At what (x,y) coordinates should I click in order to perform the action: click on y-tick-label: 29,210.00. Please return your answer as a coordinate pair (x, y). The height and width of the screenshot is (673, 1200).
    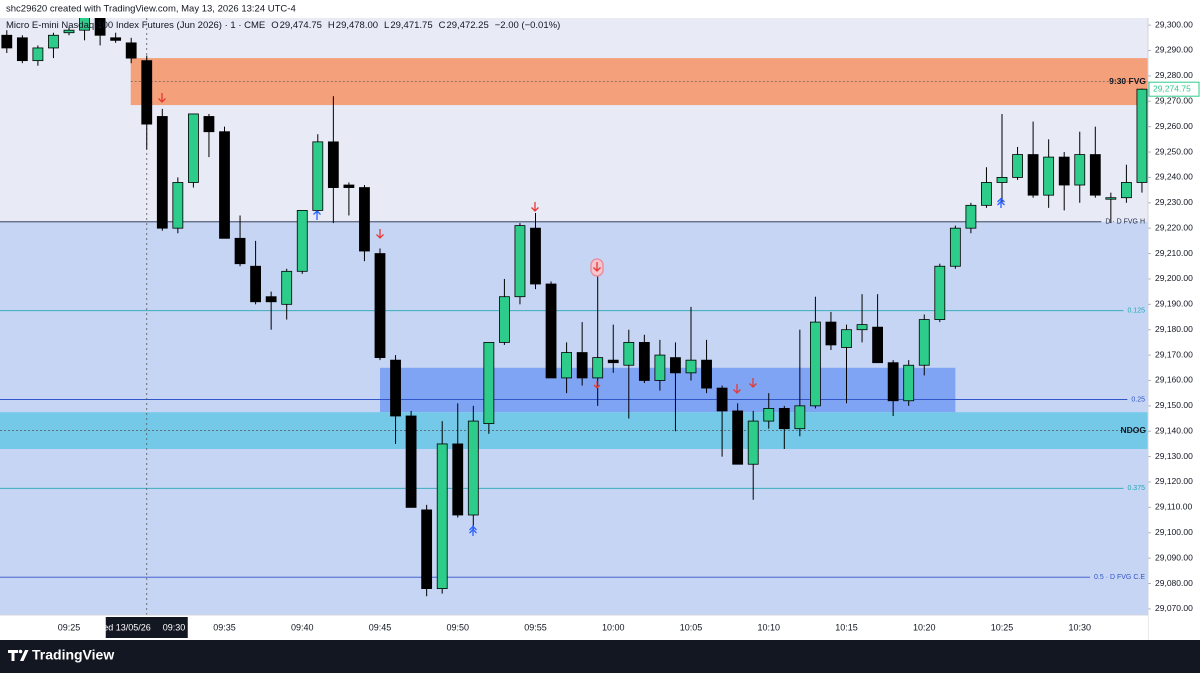
    Looking at the image, I should click on (1174, 253).